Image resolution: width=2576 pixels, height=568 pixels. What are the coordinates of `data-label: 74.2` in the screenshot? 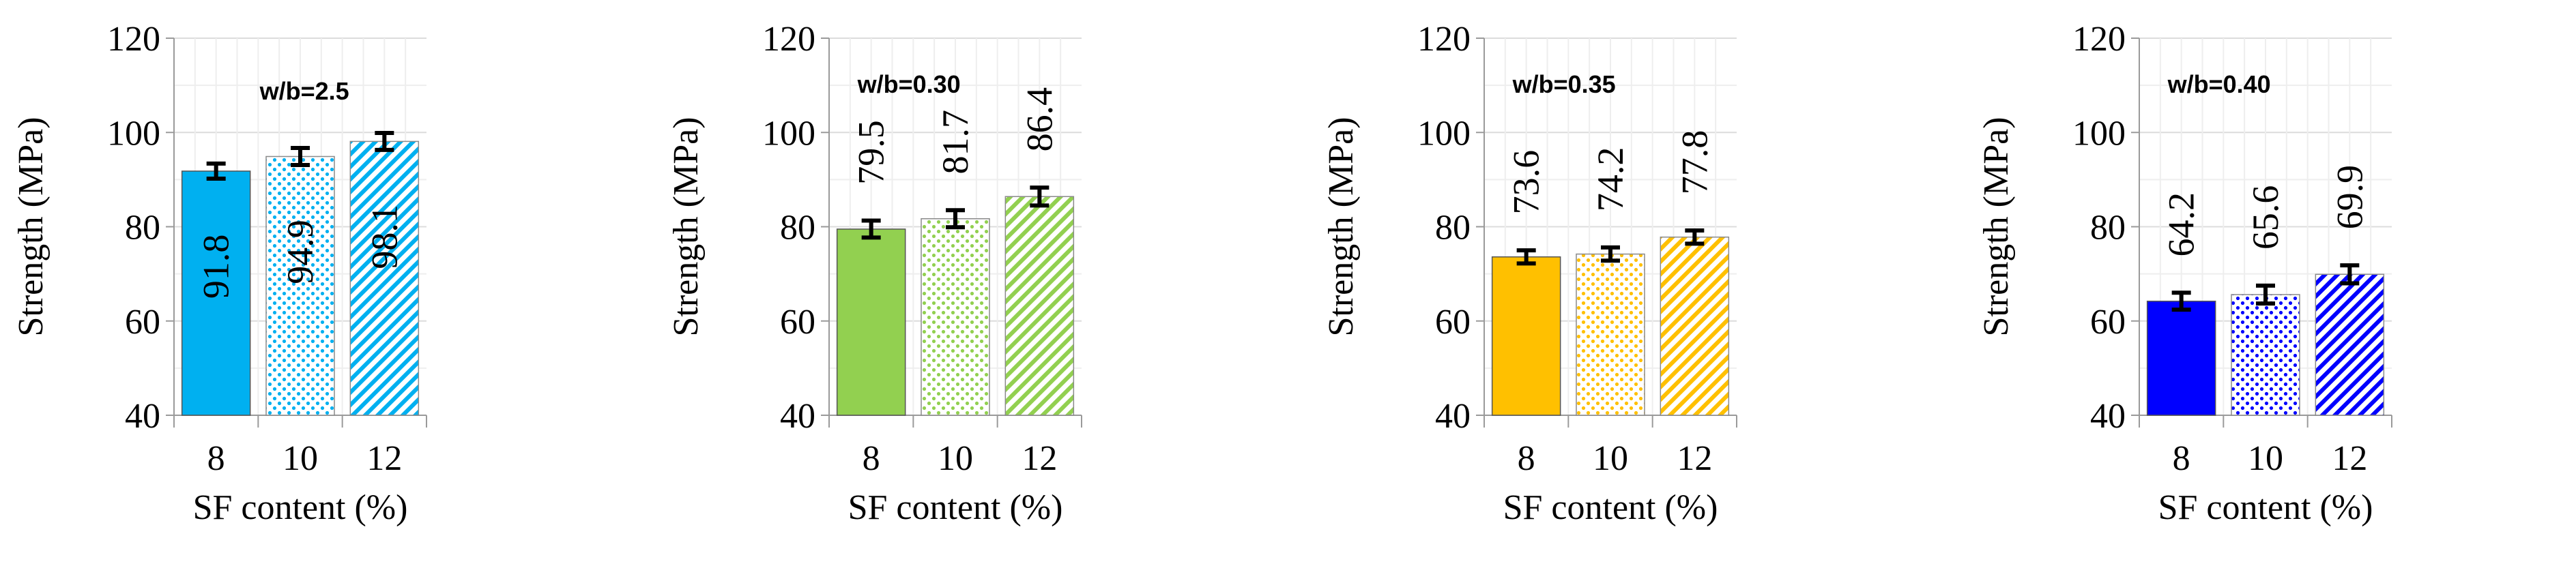 It's located at (1610, 180).